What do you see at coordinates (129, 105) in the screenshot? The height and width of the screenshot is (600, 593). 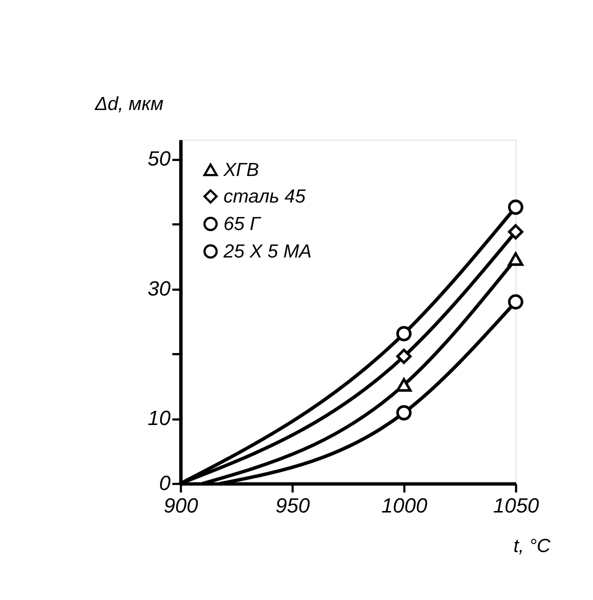 I see `y-axis-title: Δd, мкм` at bounding box center [129, 105].